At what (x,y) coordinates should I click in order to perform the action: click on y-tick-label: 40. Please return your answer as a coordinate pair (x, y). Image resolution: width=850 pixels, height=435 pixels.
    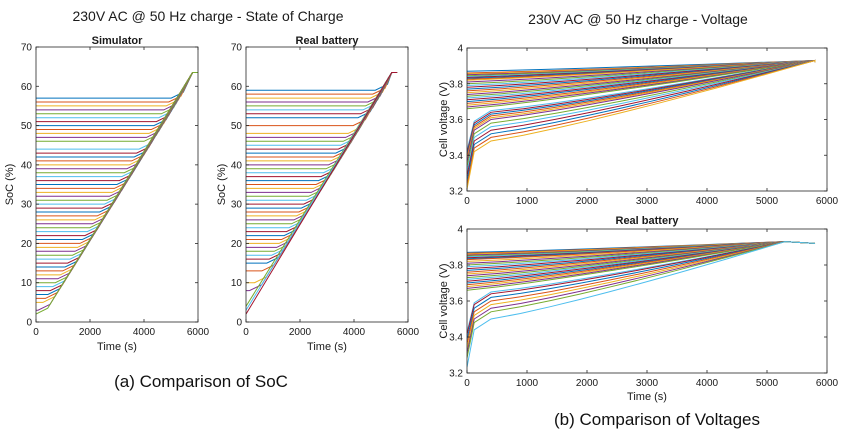
    Looking at the image, I should click on (27, 165).